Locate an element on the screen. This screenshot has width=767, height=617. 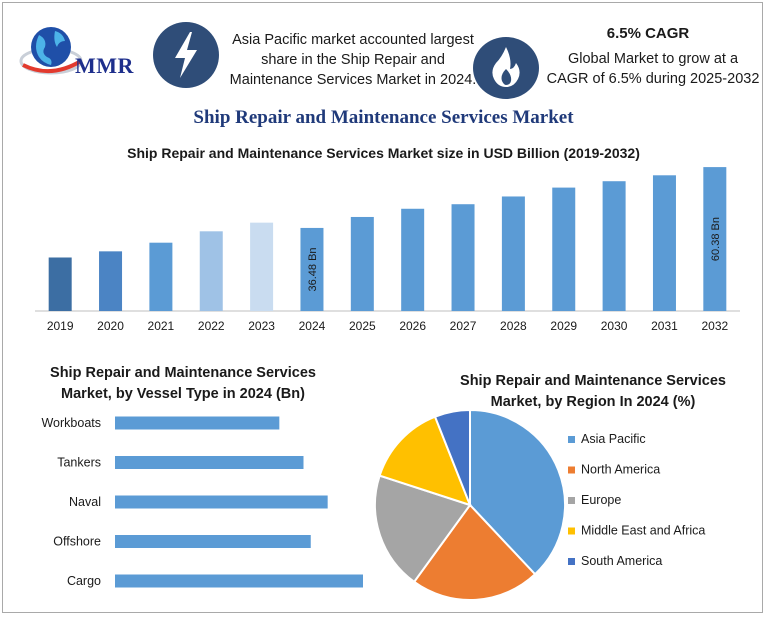
vessel-label-workboats: Workboats is located at coordinates (71, 423).